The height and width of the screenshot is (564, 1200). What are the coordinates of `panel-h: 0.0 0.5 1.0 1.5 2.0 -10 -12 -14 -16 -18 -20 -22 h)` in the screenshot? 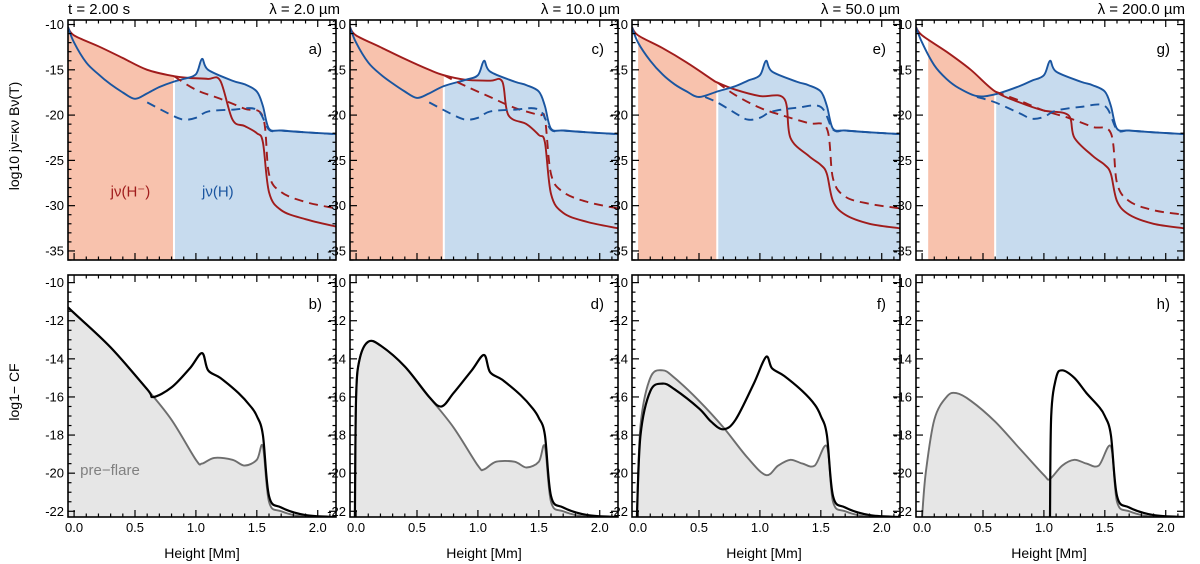 It's located at (1039, 404).